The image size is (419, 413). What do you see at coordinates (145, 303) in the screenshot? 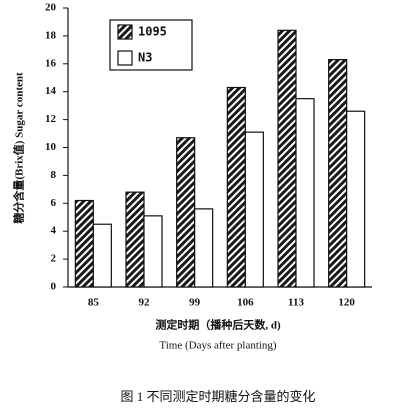
I see `x-tick-label: 92` at bounding box center [145, 303].